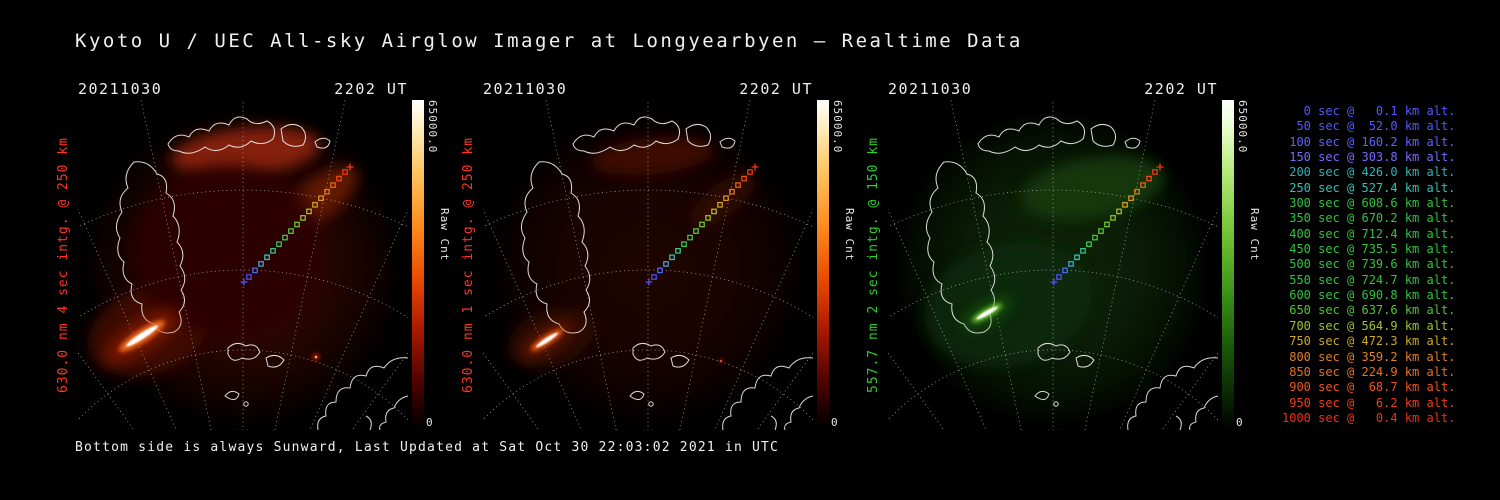  What do you see at coordinates (1369, 402) in the screenshot?
I see `legend-entry: 950 sec @ 6.2 km alt.` at bounding box center [1369, 402].